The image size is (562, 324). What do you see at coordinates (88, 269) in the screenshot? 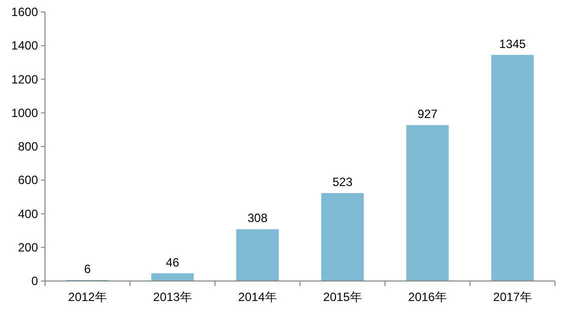
I see `data-label: 6` at bounding box center [88, 269].